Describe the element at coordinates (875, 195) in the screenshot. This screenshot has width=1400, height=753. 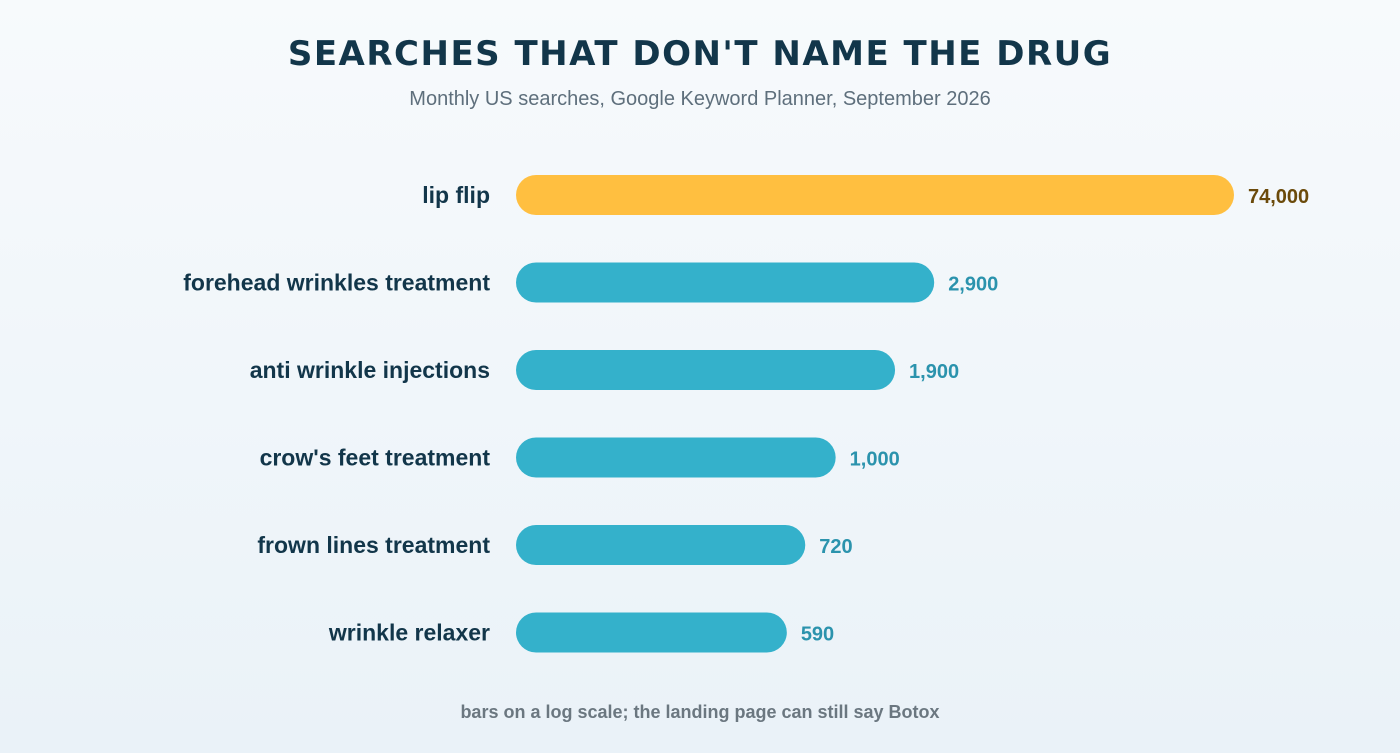
I see `bar-highlight` at that location.